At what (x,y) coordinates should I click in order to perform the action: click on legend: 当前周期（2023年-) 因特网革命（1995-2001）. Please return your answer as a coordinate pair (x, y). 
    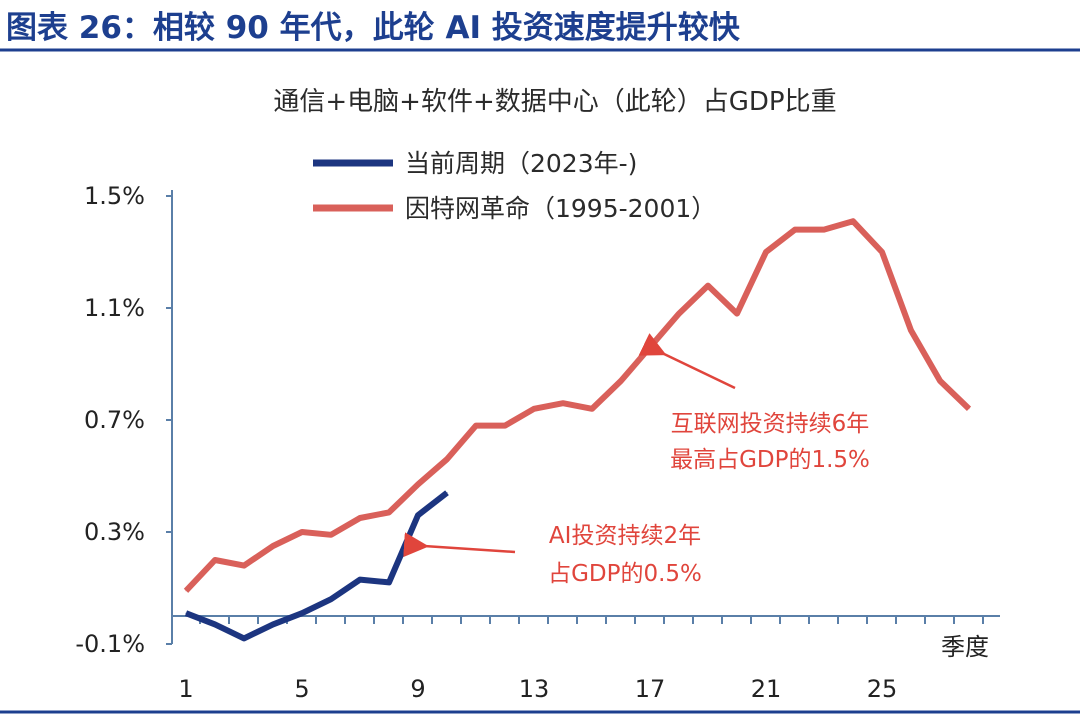
    Looking at the image, I should click on (514, 186).